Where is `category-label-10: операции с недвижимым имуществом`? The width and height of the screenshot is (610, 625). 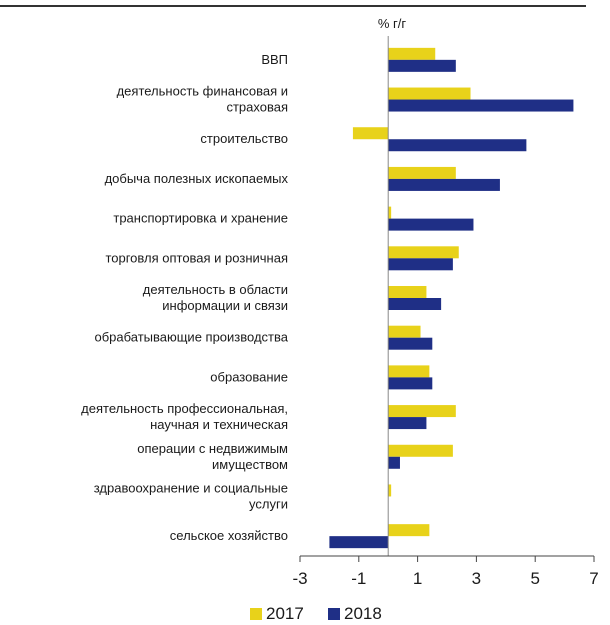 category-label-10: операции с недвижимым имуществом is located at coordinates (212, 456).